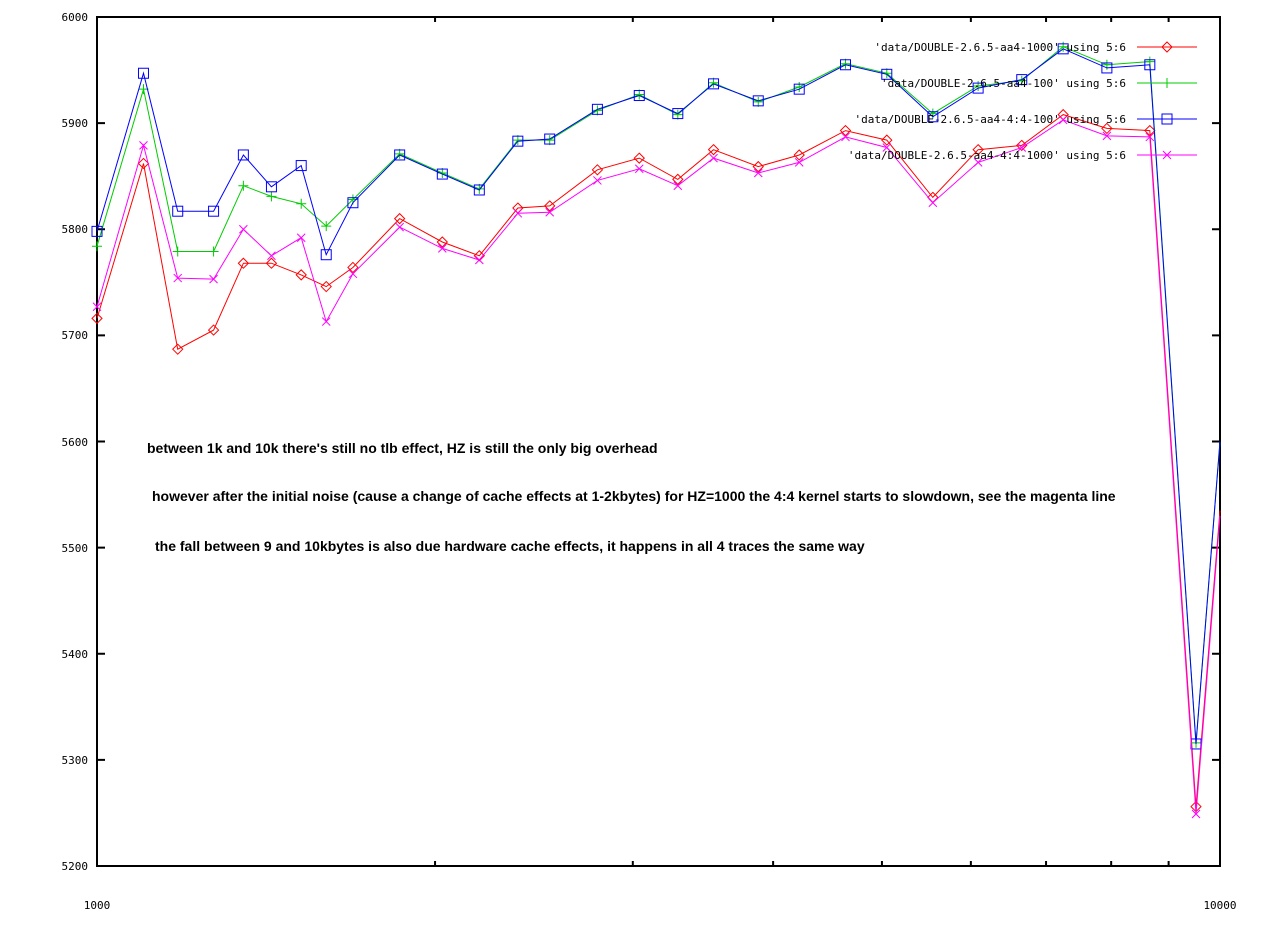  I want to click on legend-entry-aa4-1000: 'data/DOUBLE-2.6.5-aa4-1000' using 5:6, so click(1036, 47).